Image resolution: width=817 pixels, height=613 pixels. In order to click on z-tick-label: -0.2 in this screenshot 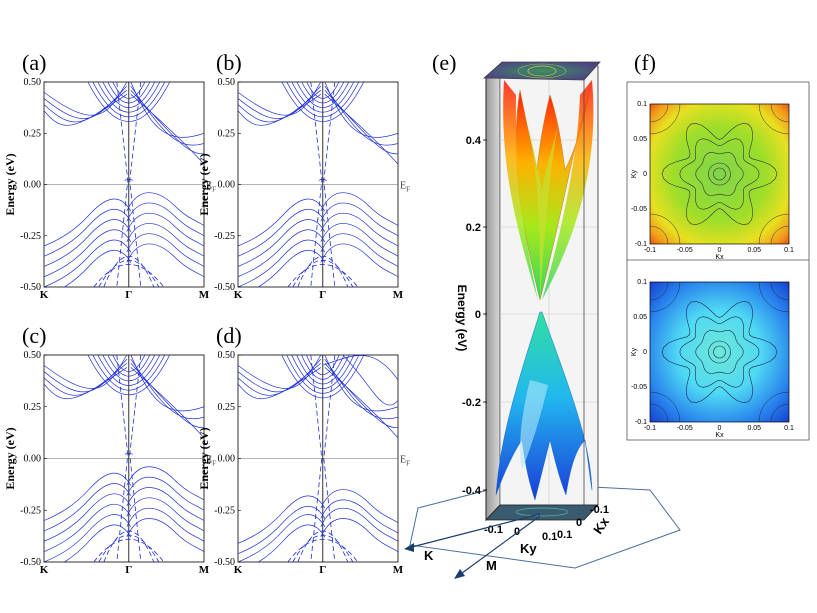, I will do `click(471, 403)`.